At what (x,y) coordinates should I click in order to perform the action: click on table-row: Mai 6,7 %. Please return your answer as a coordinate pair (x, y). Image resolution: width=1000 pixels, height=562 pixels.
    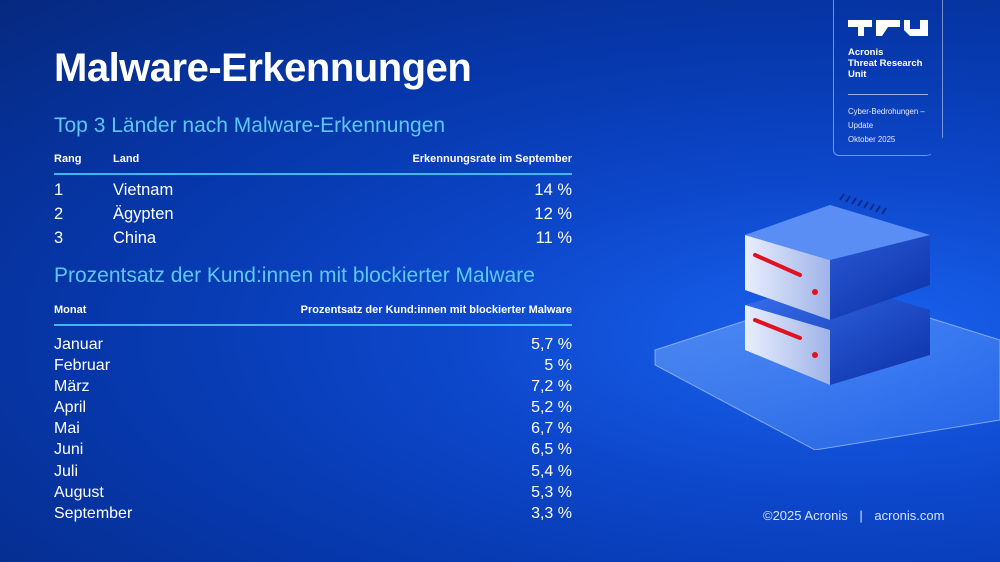
    Looking at the image, I should click on (313, 428).